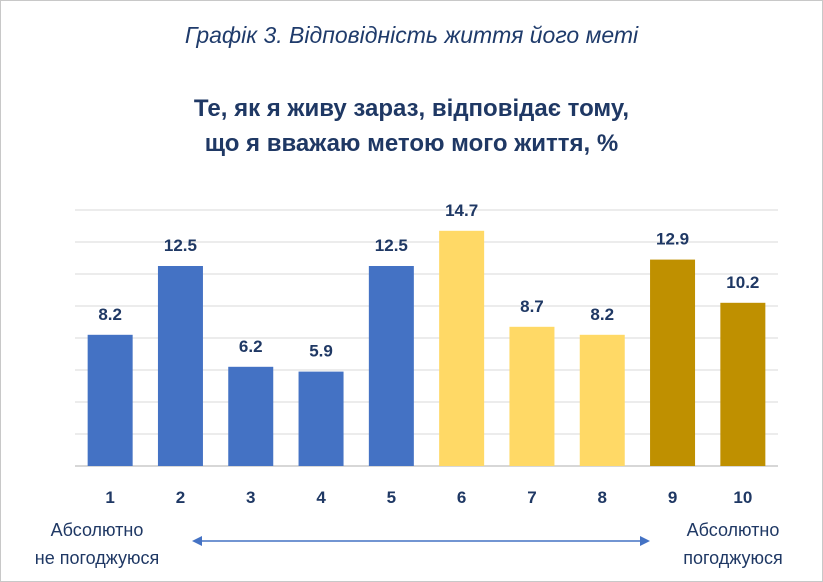 This screenshot has height=582, width=823. I want to click on x-tick-label-7: 7, so click(531, 497).